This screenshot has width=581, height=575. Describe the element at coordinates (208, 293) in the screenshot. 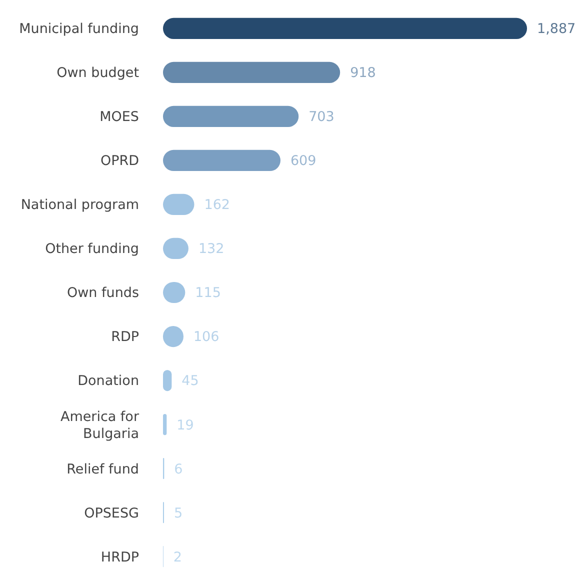

I see `data-label: 115` at that location.